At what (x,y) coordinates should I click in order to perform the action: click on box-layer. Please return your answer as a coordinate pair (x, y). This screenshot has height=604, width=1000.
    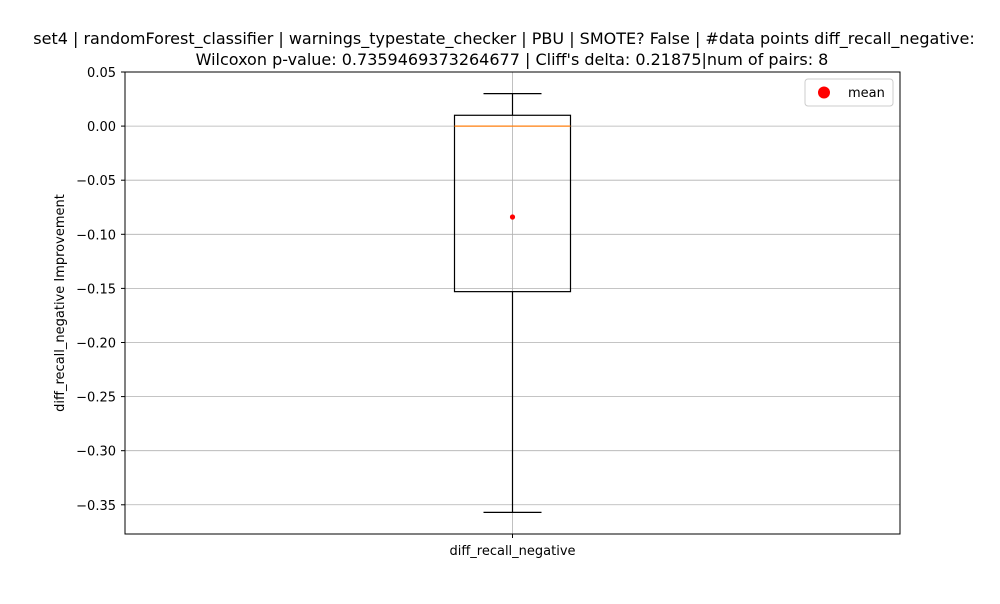
    Looking at the image, I should click on (512, 303).